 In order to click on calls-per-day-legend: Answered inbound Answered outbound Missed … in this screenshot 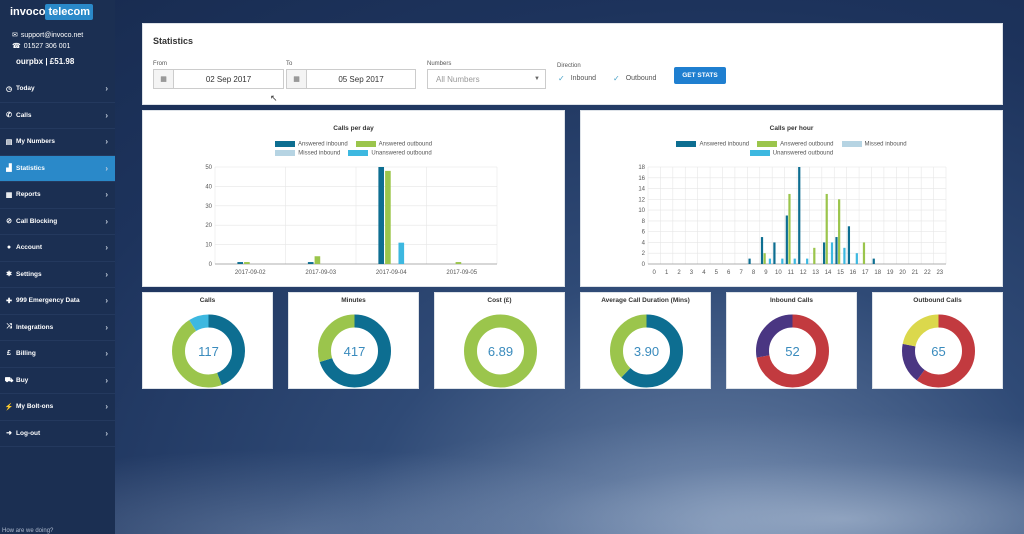, I will do `click(353, 148)`.